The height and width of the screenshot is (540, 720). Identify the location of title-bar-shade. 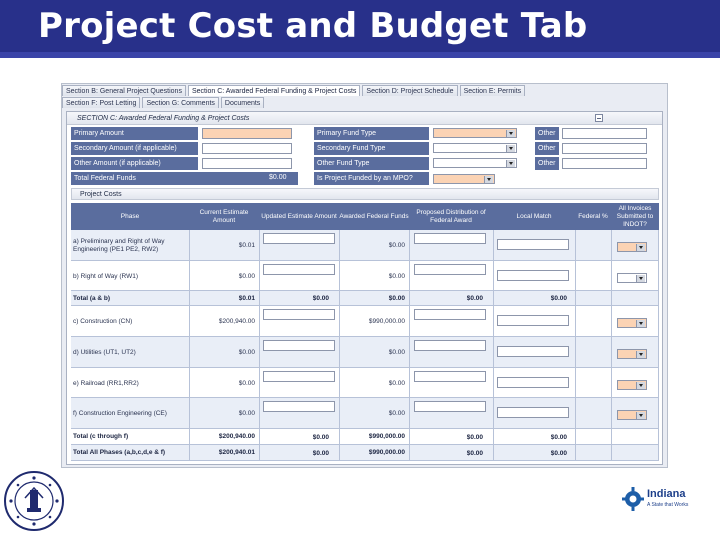
(360, 55).